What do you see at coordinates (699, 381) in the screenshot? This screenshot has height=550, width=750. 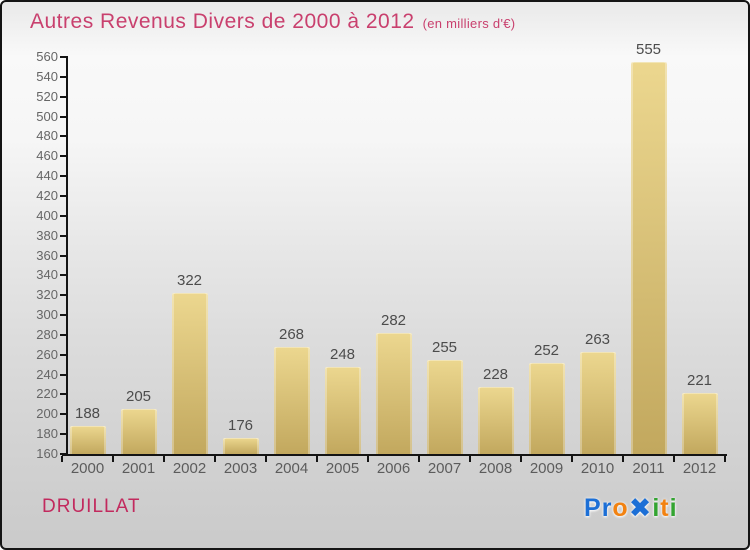 I see `bar-value-label: 221` at bounding box center [699, 381].